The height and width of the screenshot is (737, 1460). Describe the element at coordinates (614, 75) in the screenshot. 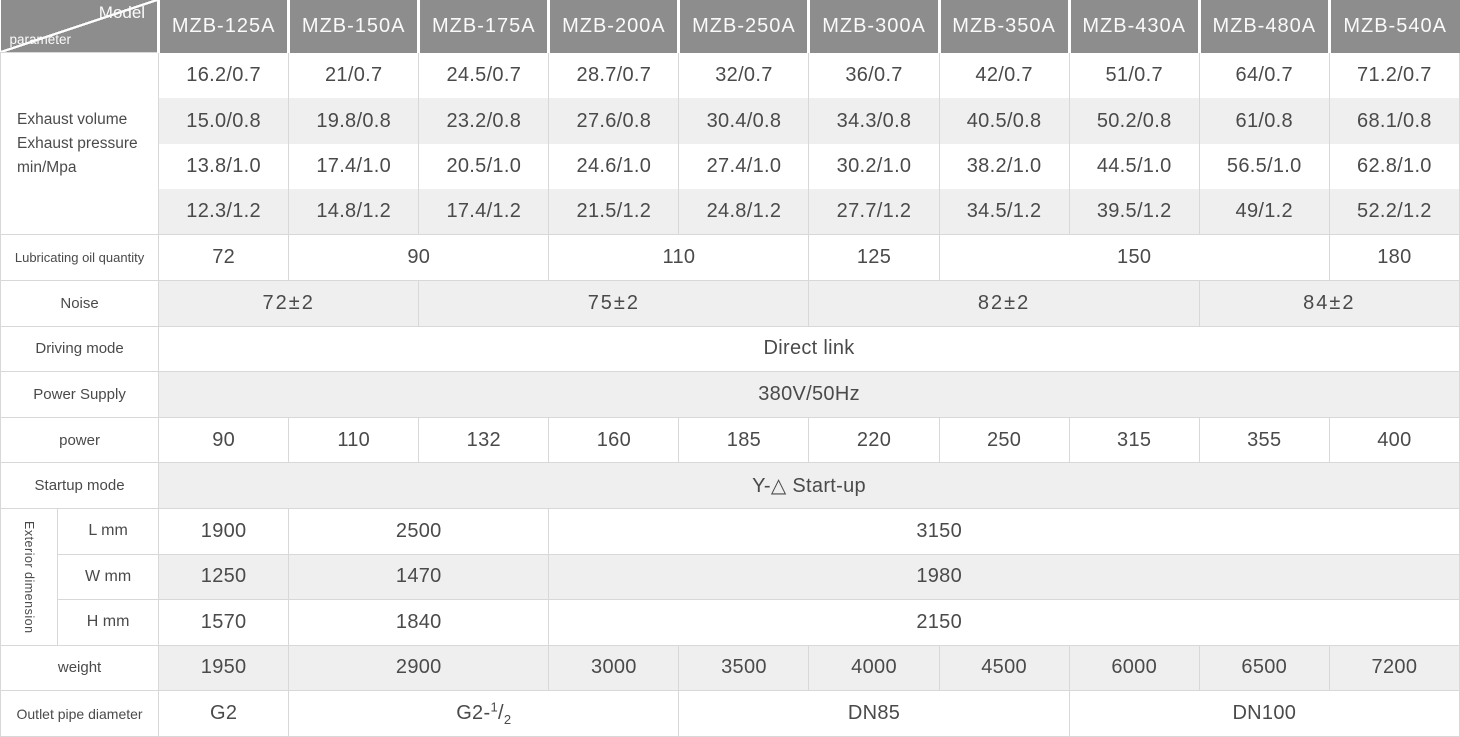

I see `exhaust-cell: 28.7/0.7` at that location.